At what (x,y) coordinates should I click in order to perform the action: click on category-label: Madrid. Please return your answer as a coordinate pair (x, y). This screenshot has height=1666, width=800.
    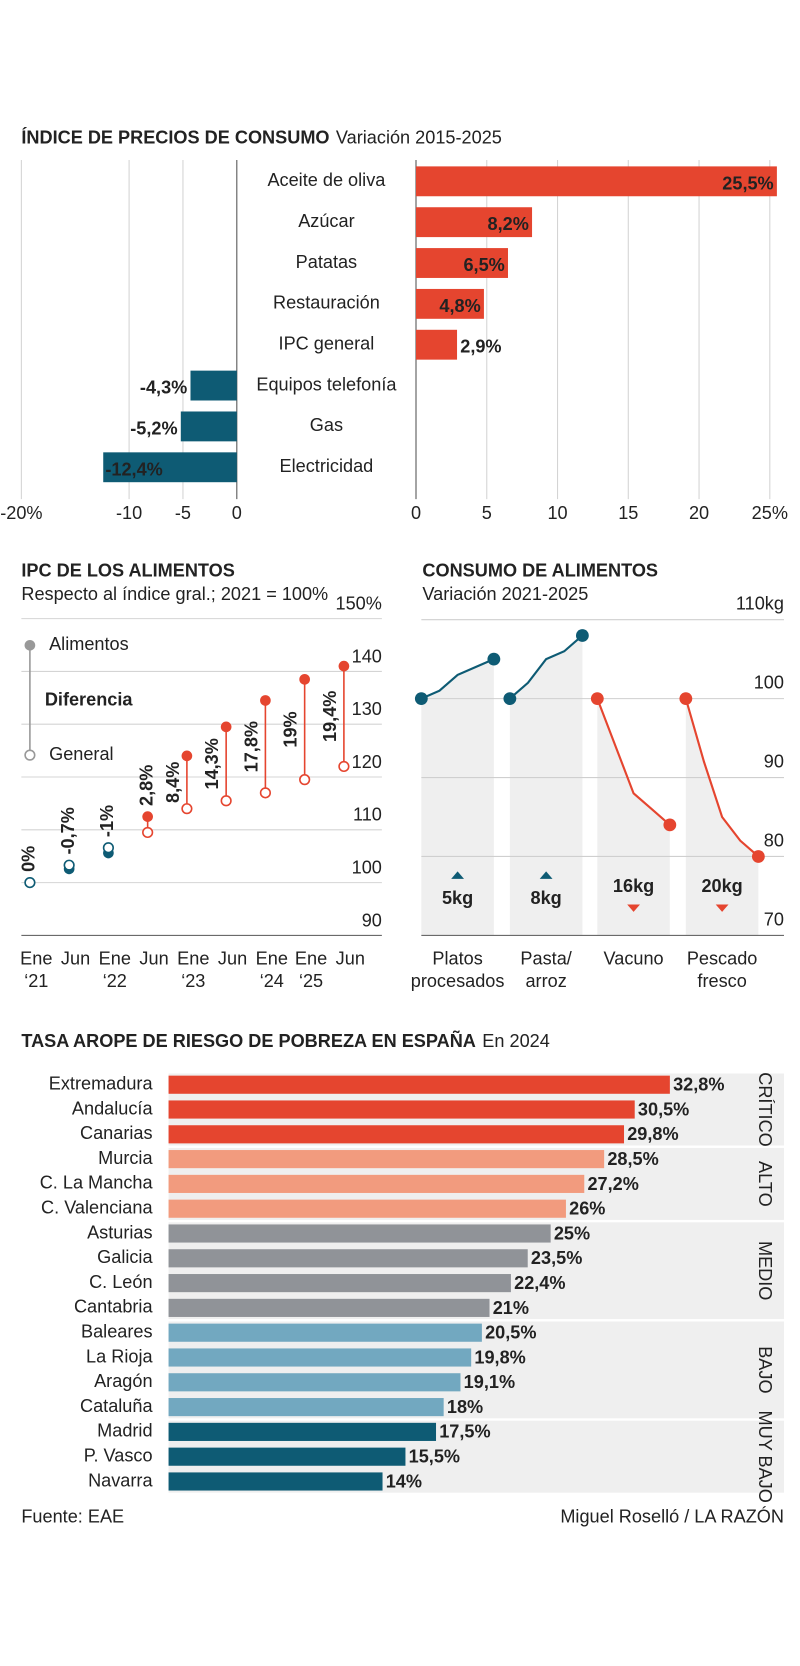
    Looking at the image, I should click on (124, 1431).